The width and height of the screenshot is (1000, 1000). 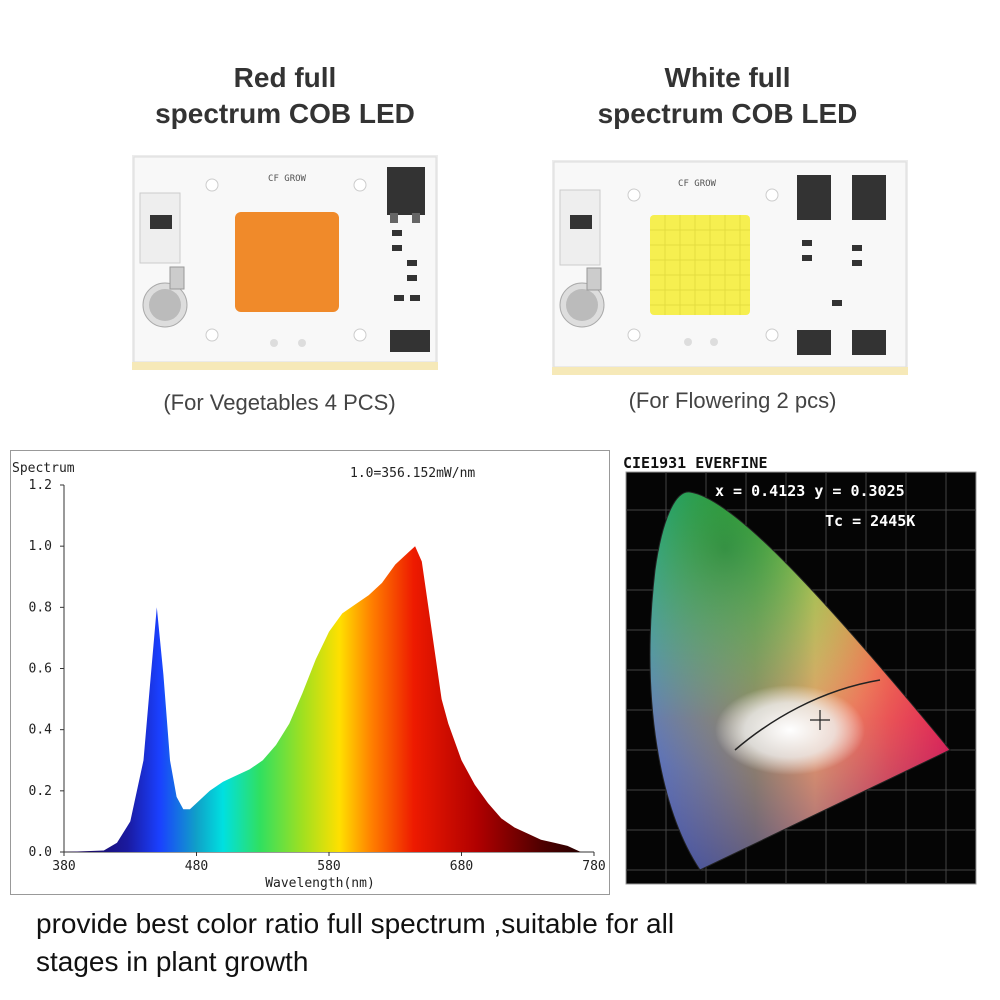 What do you see at coordinates (285, 77) in the screenshot?
I see `red-title-line1: Red full` at bounding box center [285, 77].